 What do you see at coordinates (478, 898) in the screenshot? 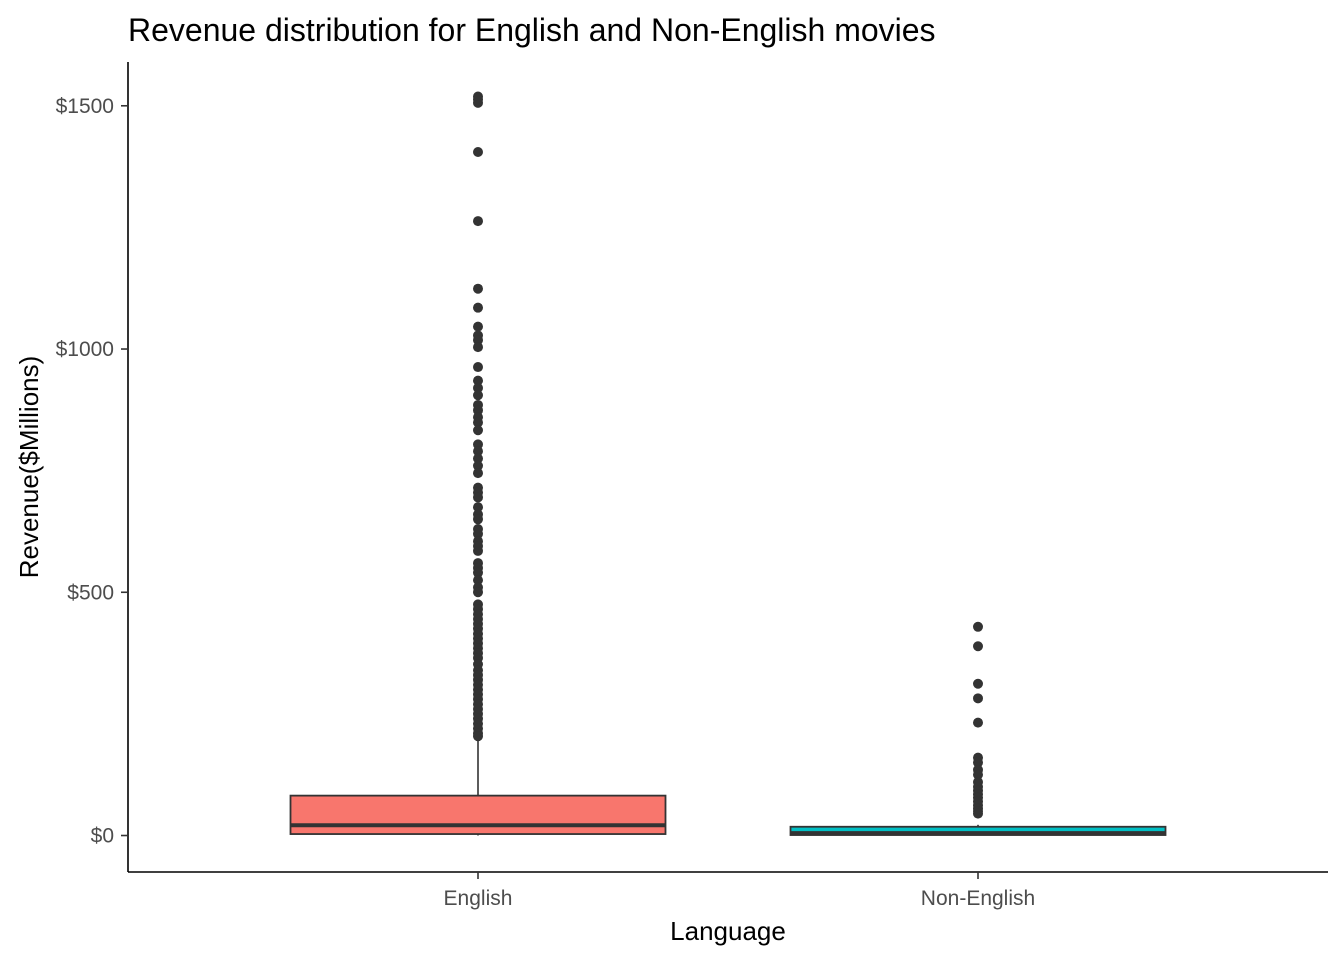
I see `x-tick-label: English` at bounding box center [478, 898].